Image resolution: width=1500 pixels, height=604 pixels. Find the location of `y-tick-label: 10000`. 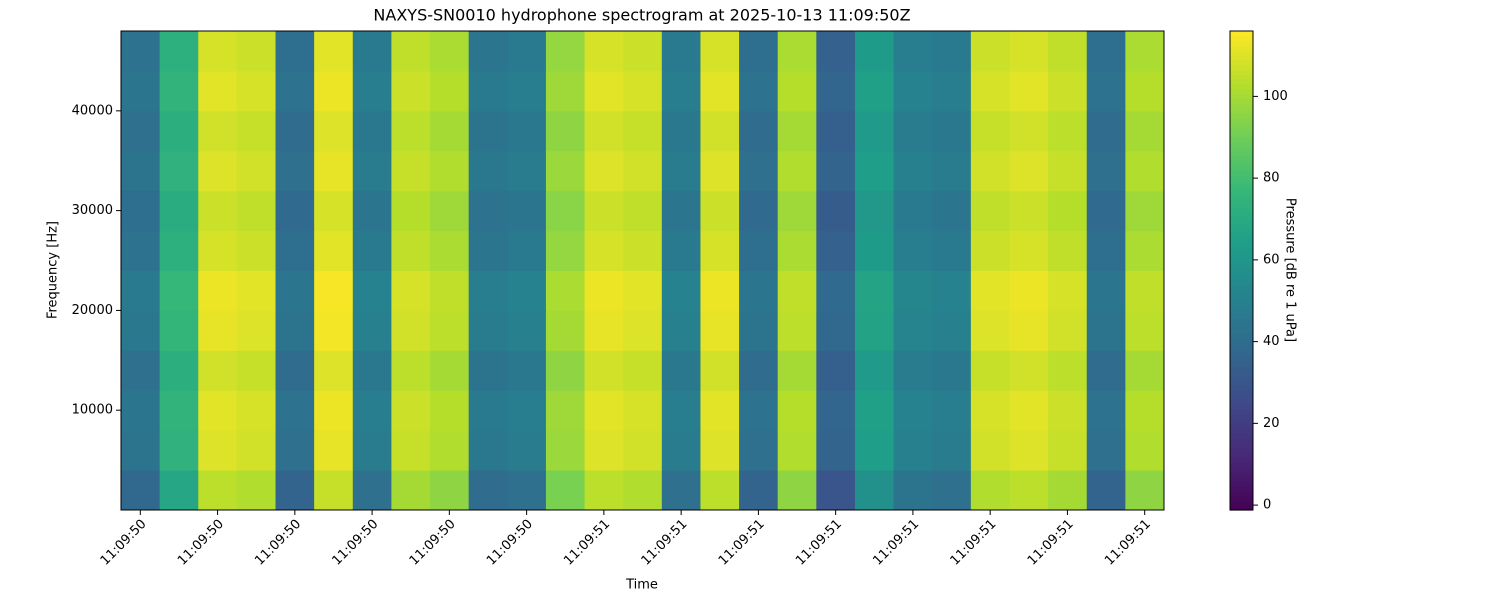

y-tick-label: 10000 is located at coordinates (92, 410).